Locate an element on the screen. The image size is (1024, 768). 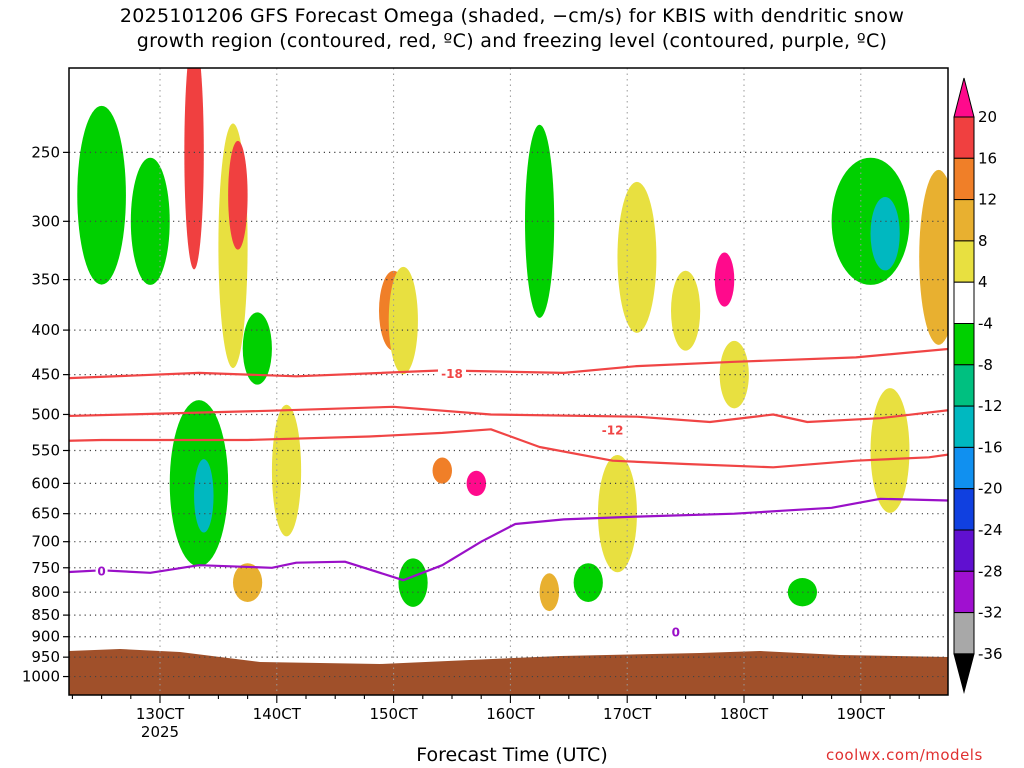
colorbar-label: -32 is located at coordinates (990, 613).